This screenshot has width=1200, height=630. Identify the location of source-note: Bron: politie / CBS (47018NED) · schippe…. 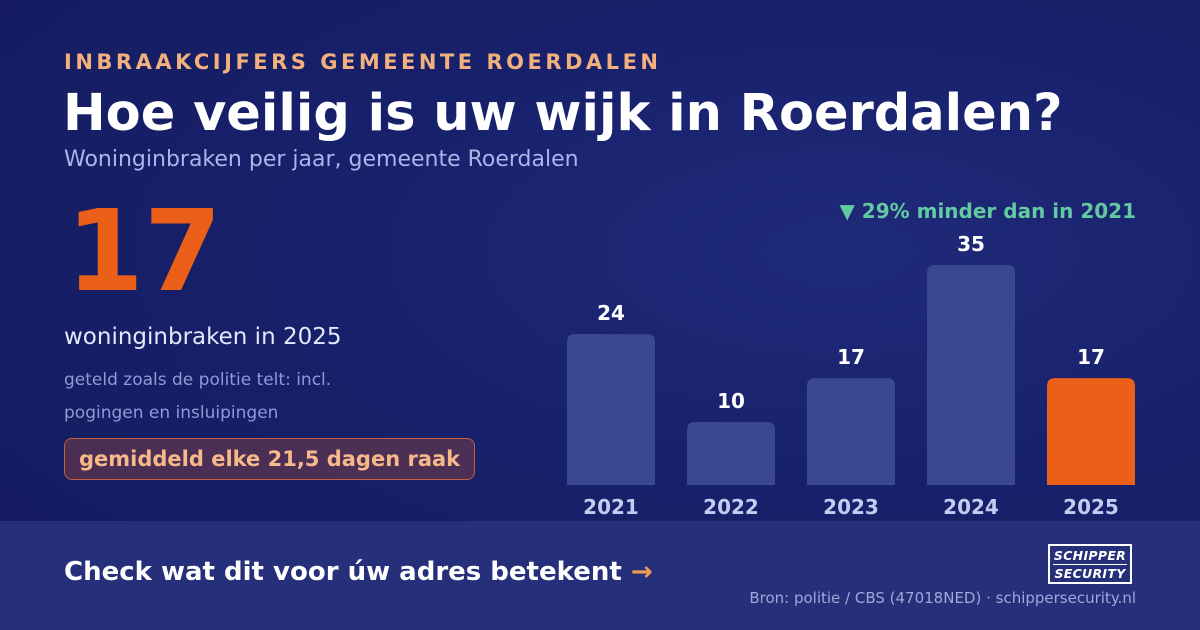
(942, 598).